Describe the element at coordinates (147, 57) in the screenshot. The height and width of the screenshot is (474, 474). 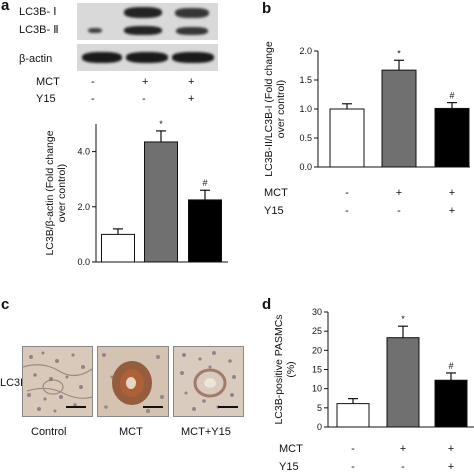
I see `actin-band-mct` at that location.